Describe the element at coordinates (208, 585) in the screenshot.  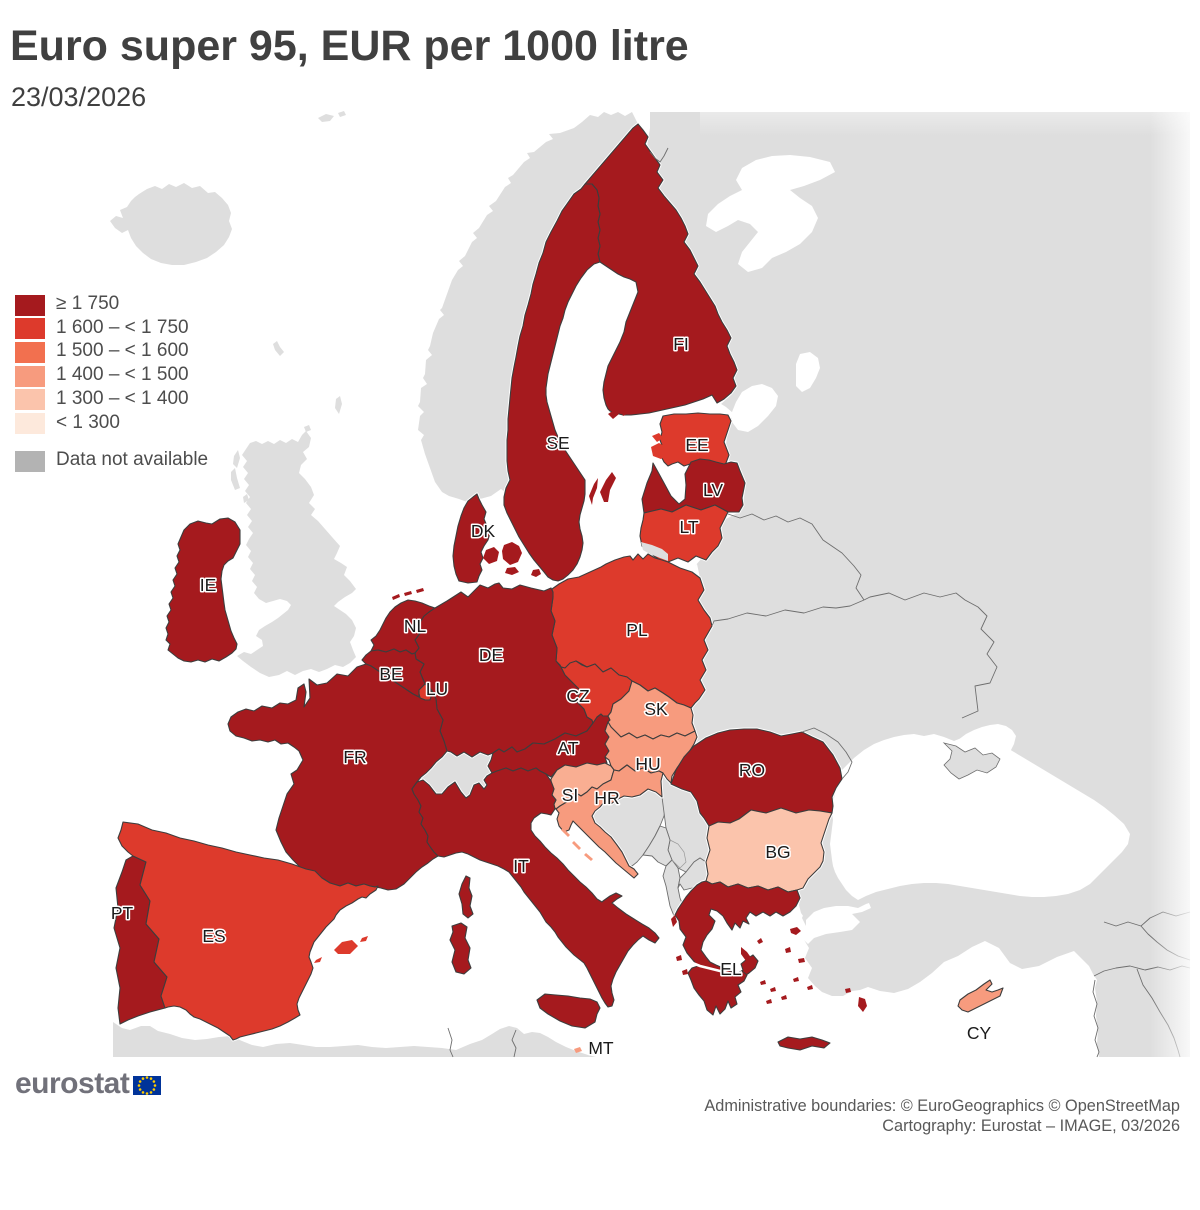
I see `svg-text: IE` at that location.